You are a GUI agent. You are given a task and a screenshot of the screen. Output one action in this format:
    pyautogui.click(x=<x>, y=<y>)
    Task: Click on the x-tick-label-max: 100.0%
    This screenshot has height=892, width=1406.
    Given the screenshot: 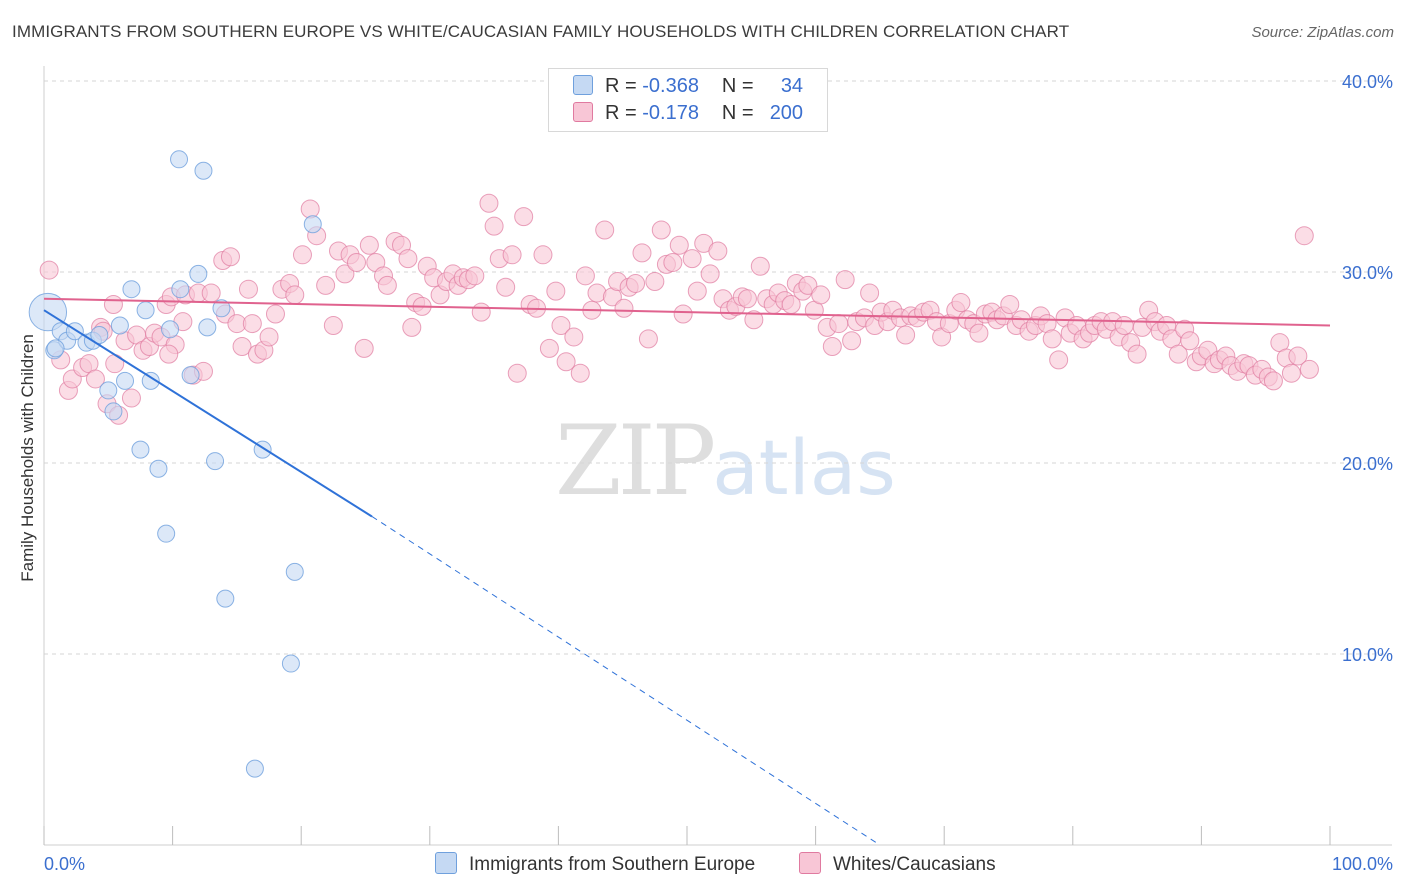 What is the action you would take?
    pyautogui.click(x=1362, y=864)
    